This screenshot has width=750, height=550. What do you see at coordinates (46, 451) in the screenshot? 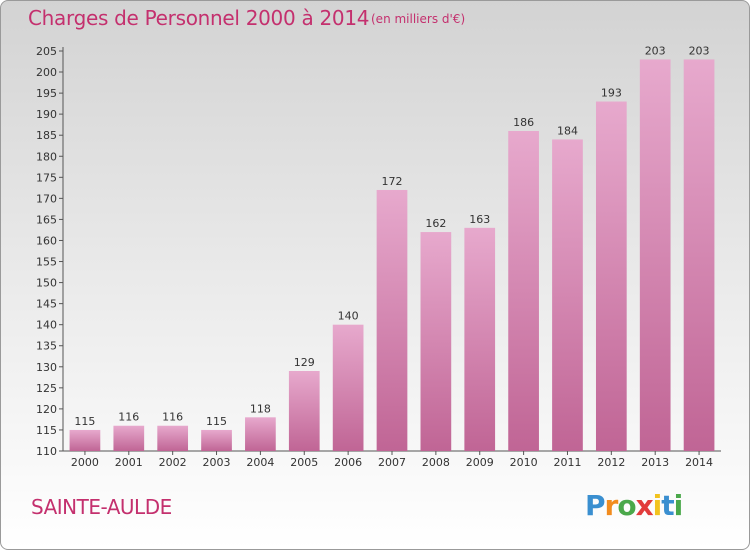
I see `y-tick-label: 110` at bounding box center [46, 451].